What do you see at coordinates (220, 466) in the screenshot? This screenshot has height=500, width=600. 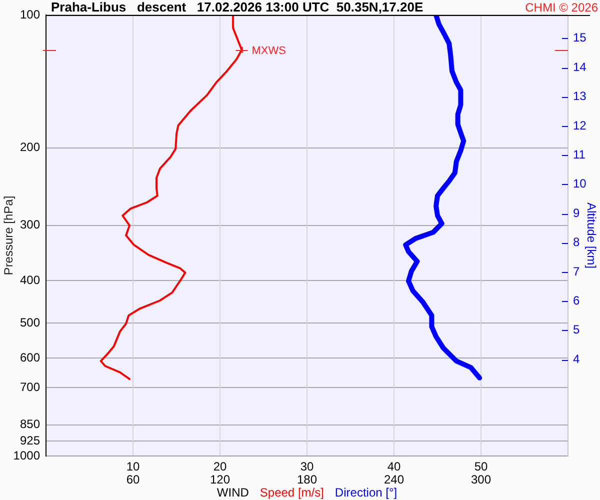 I see `x-tick-label: 20` at bounding box center [220, 466].